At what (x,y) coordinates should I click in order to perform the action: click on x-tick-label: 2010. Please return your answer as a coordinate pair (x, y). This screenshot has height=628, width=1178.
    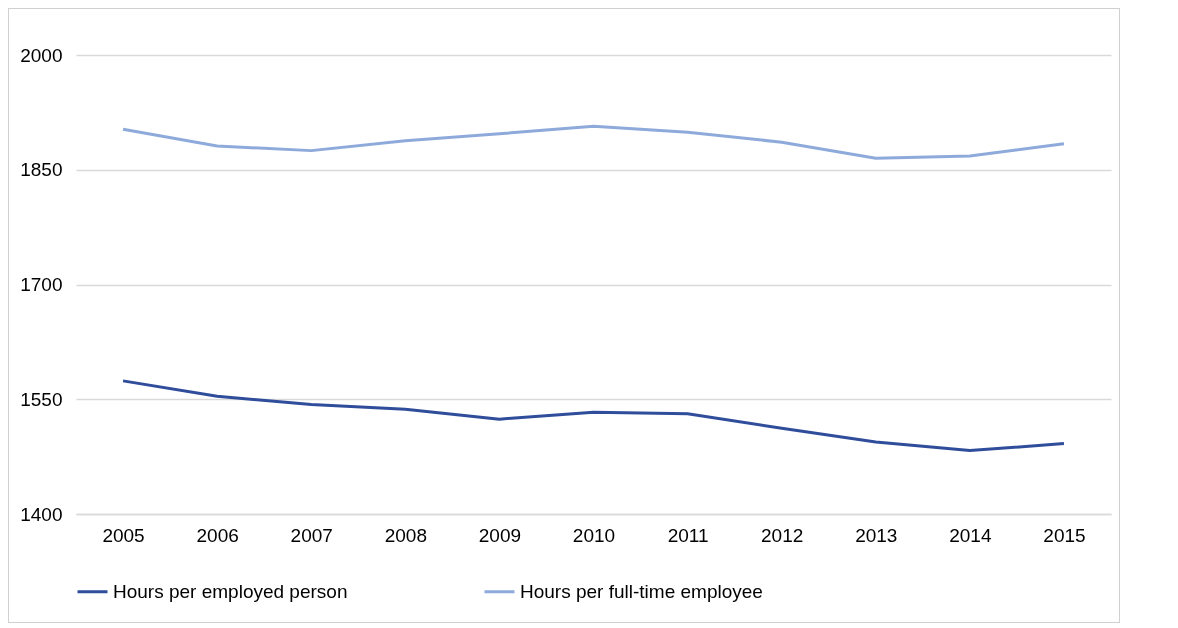
    Looking at the image, I should click on (594, 535).